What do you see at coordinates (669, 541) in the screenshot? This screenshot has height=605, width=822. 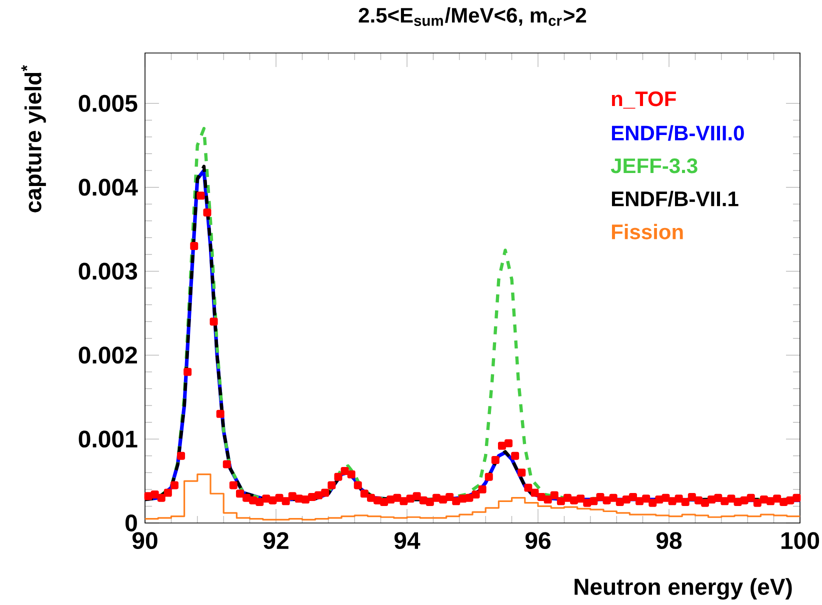 I see `x-tick-label: 98` at bounding box center [669, 541].